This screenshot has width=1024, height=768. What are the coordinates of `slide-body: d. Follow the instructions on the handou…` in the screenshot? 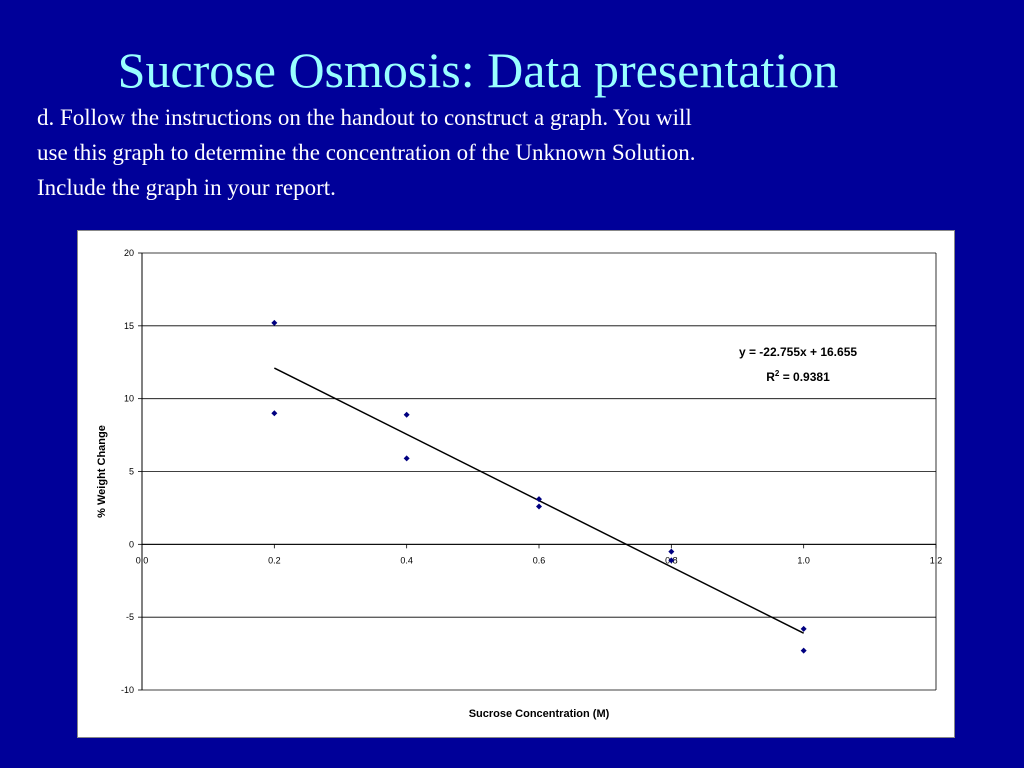 It's located at (487, 152).